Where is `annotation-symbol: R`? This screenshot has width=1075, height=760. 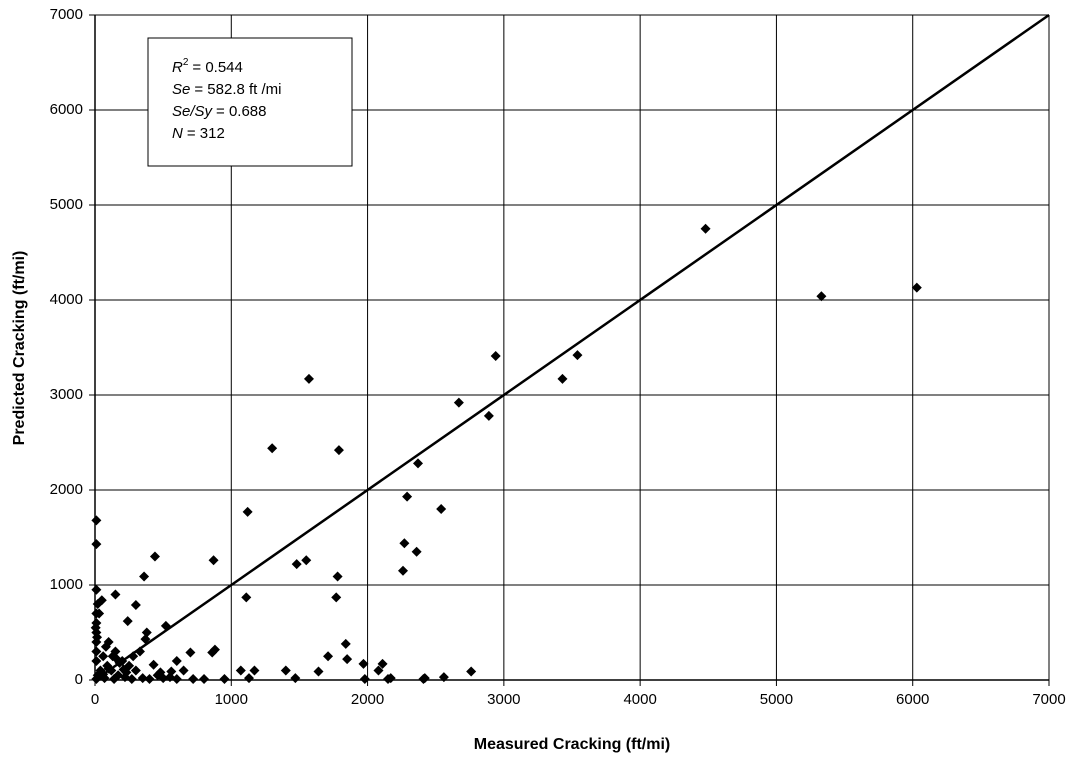 annotation-symbol: R is located at coordinates (177, 67).